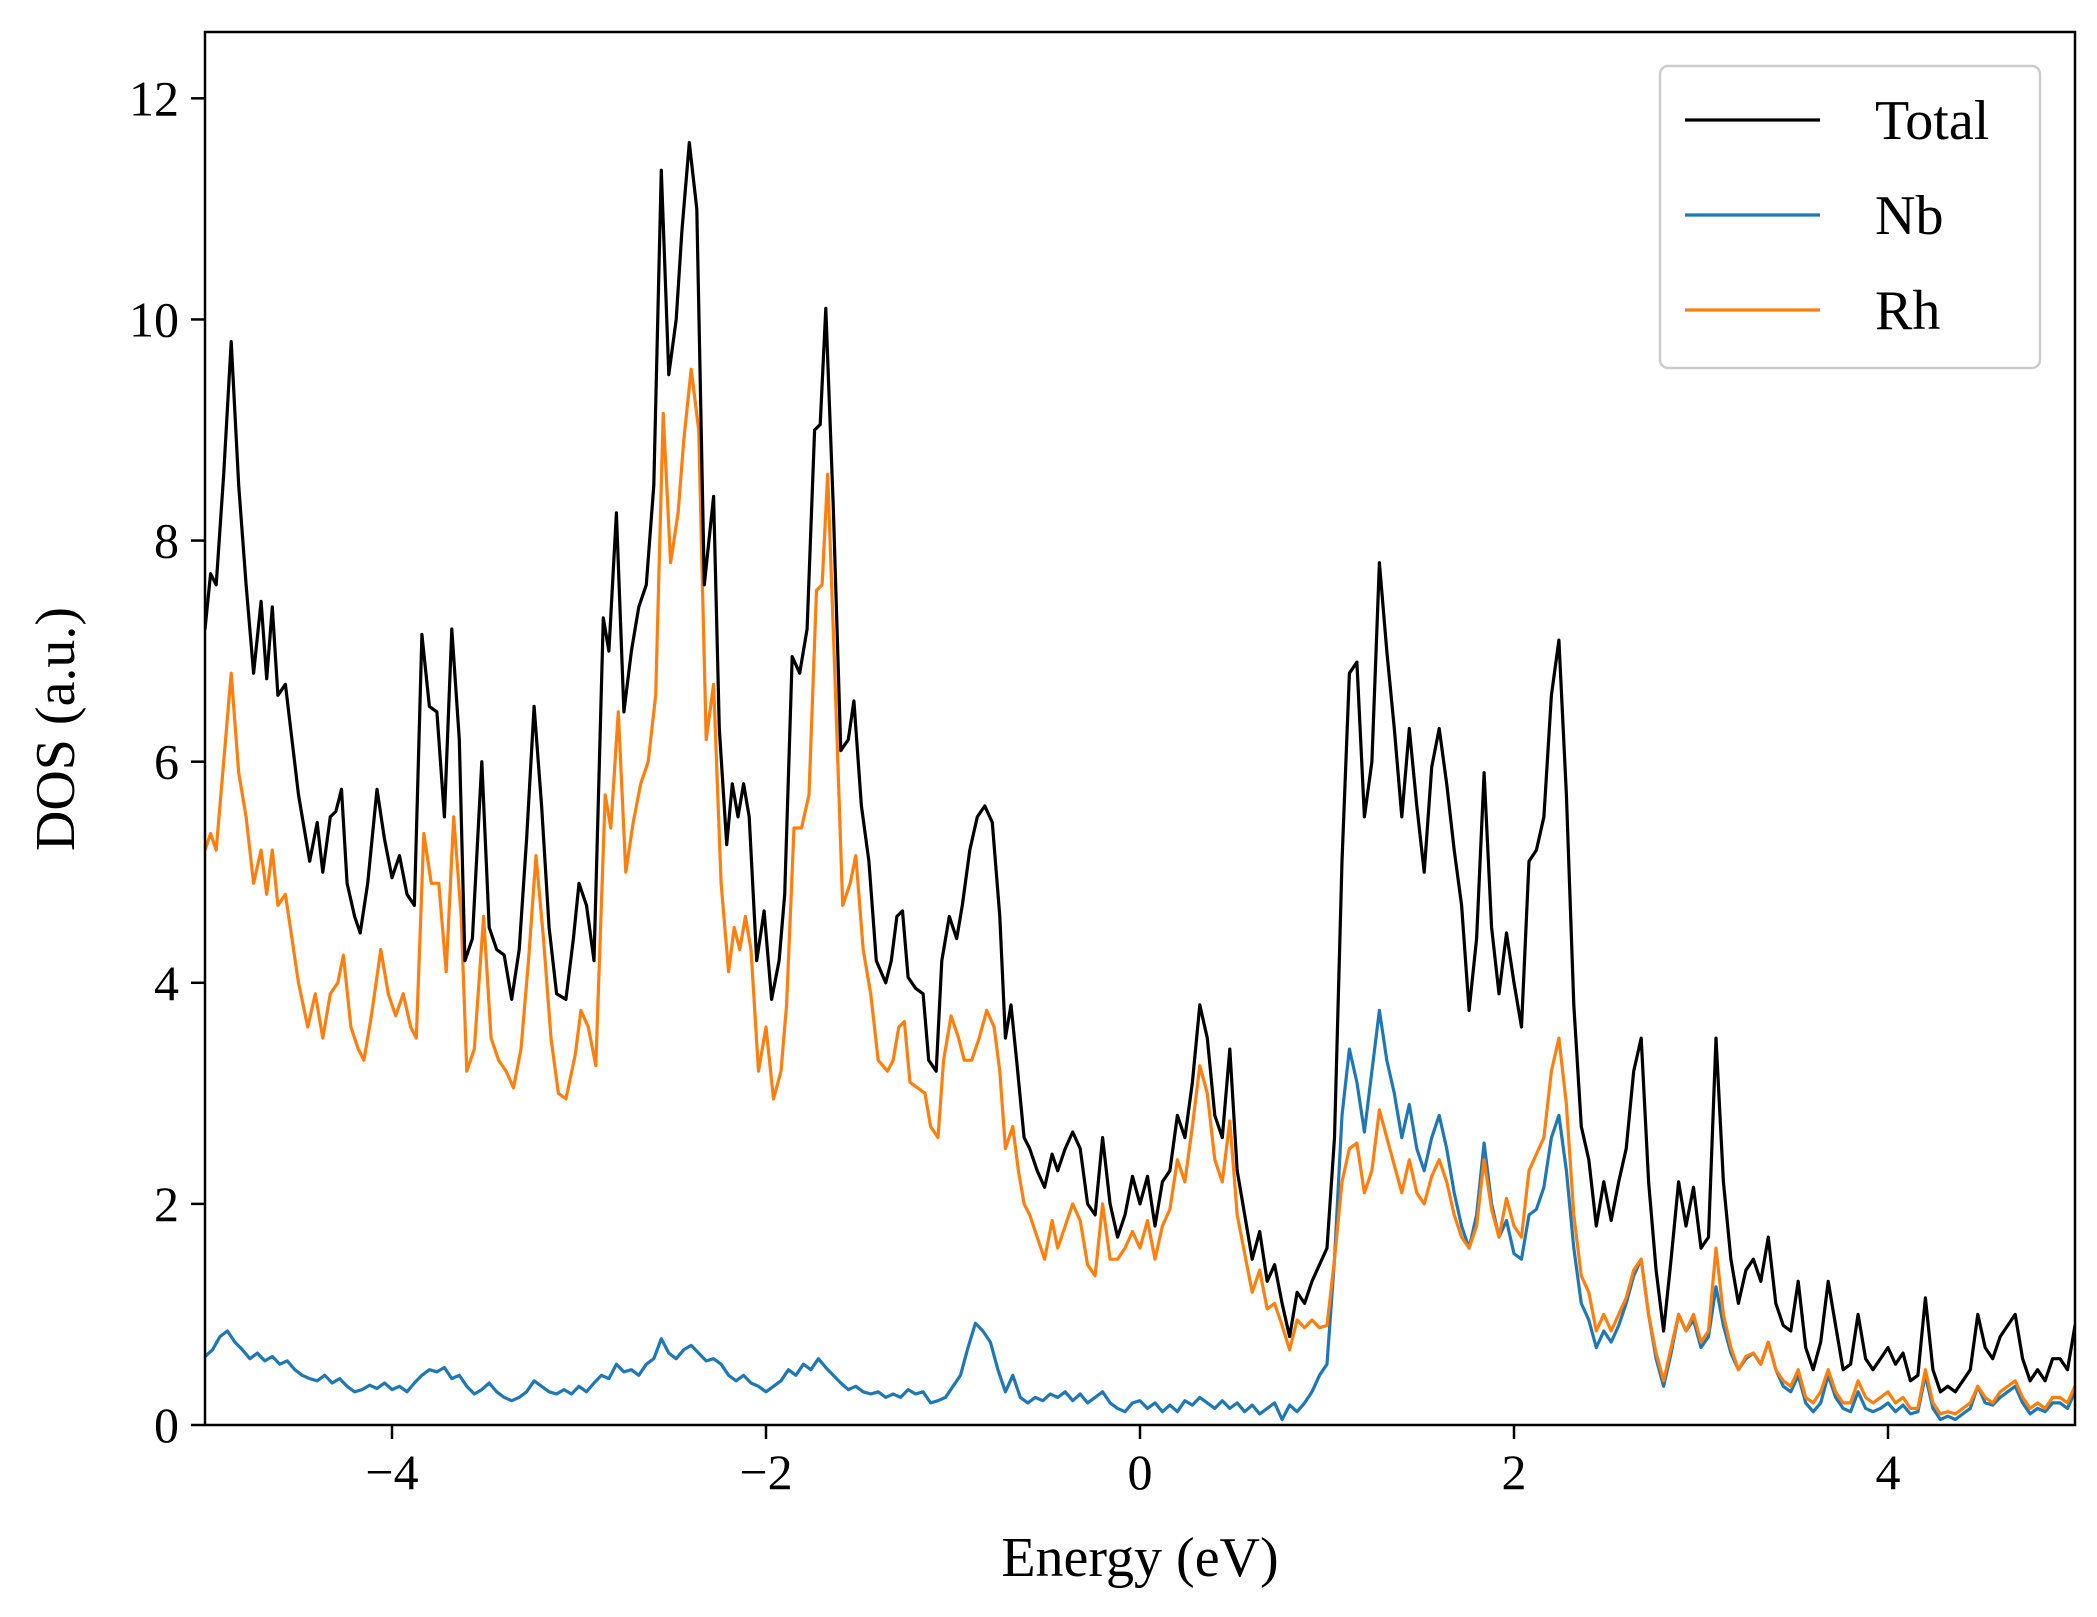 This screenshot has width=2097, height=1617. What do you see at coordinates (166, 983) in the screenshot?
I see `y-tick-label: 4` at bounding box center [166, 983].